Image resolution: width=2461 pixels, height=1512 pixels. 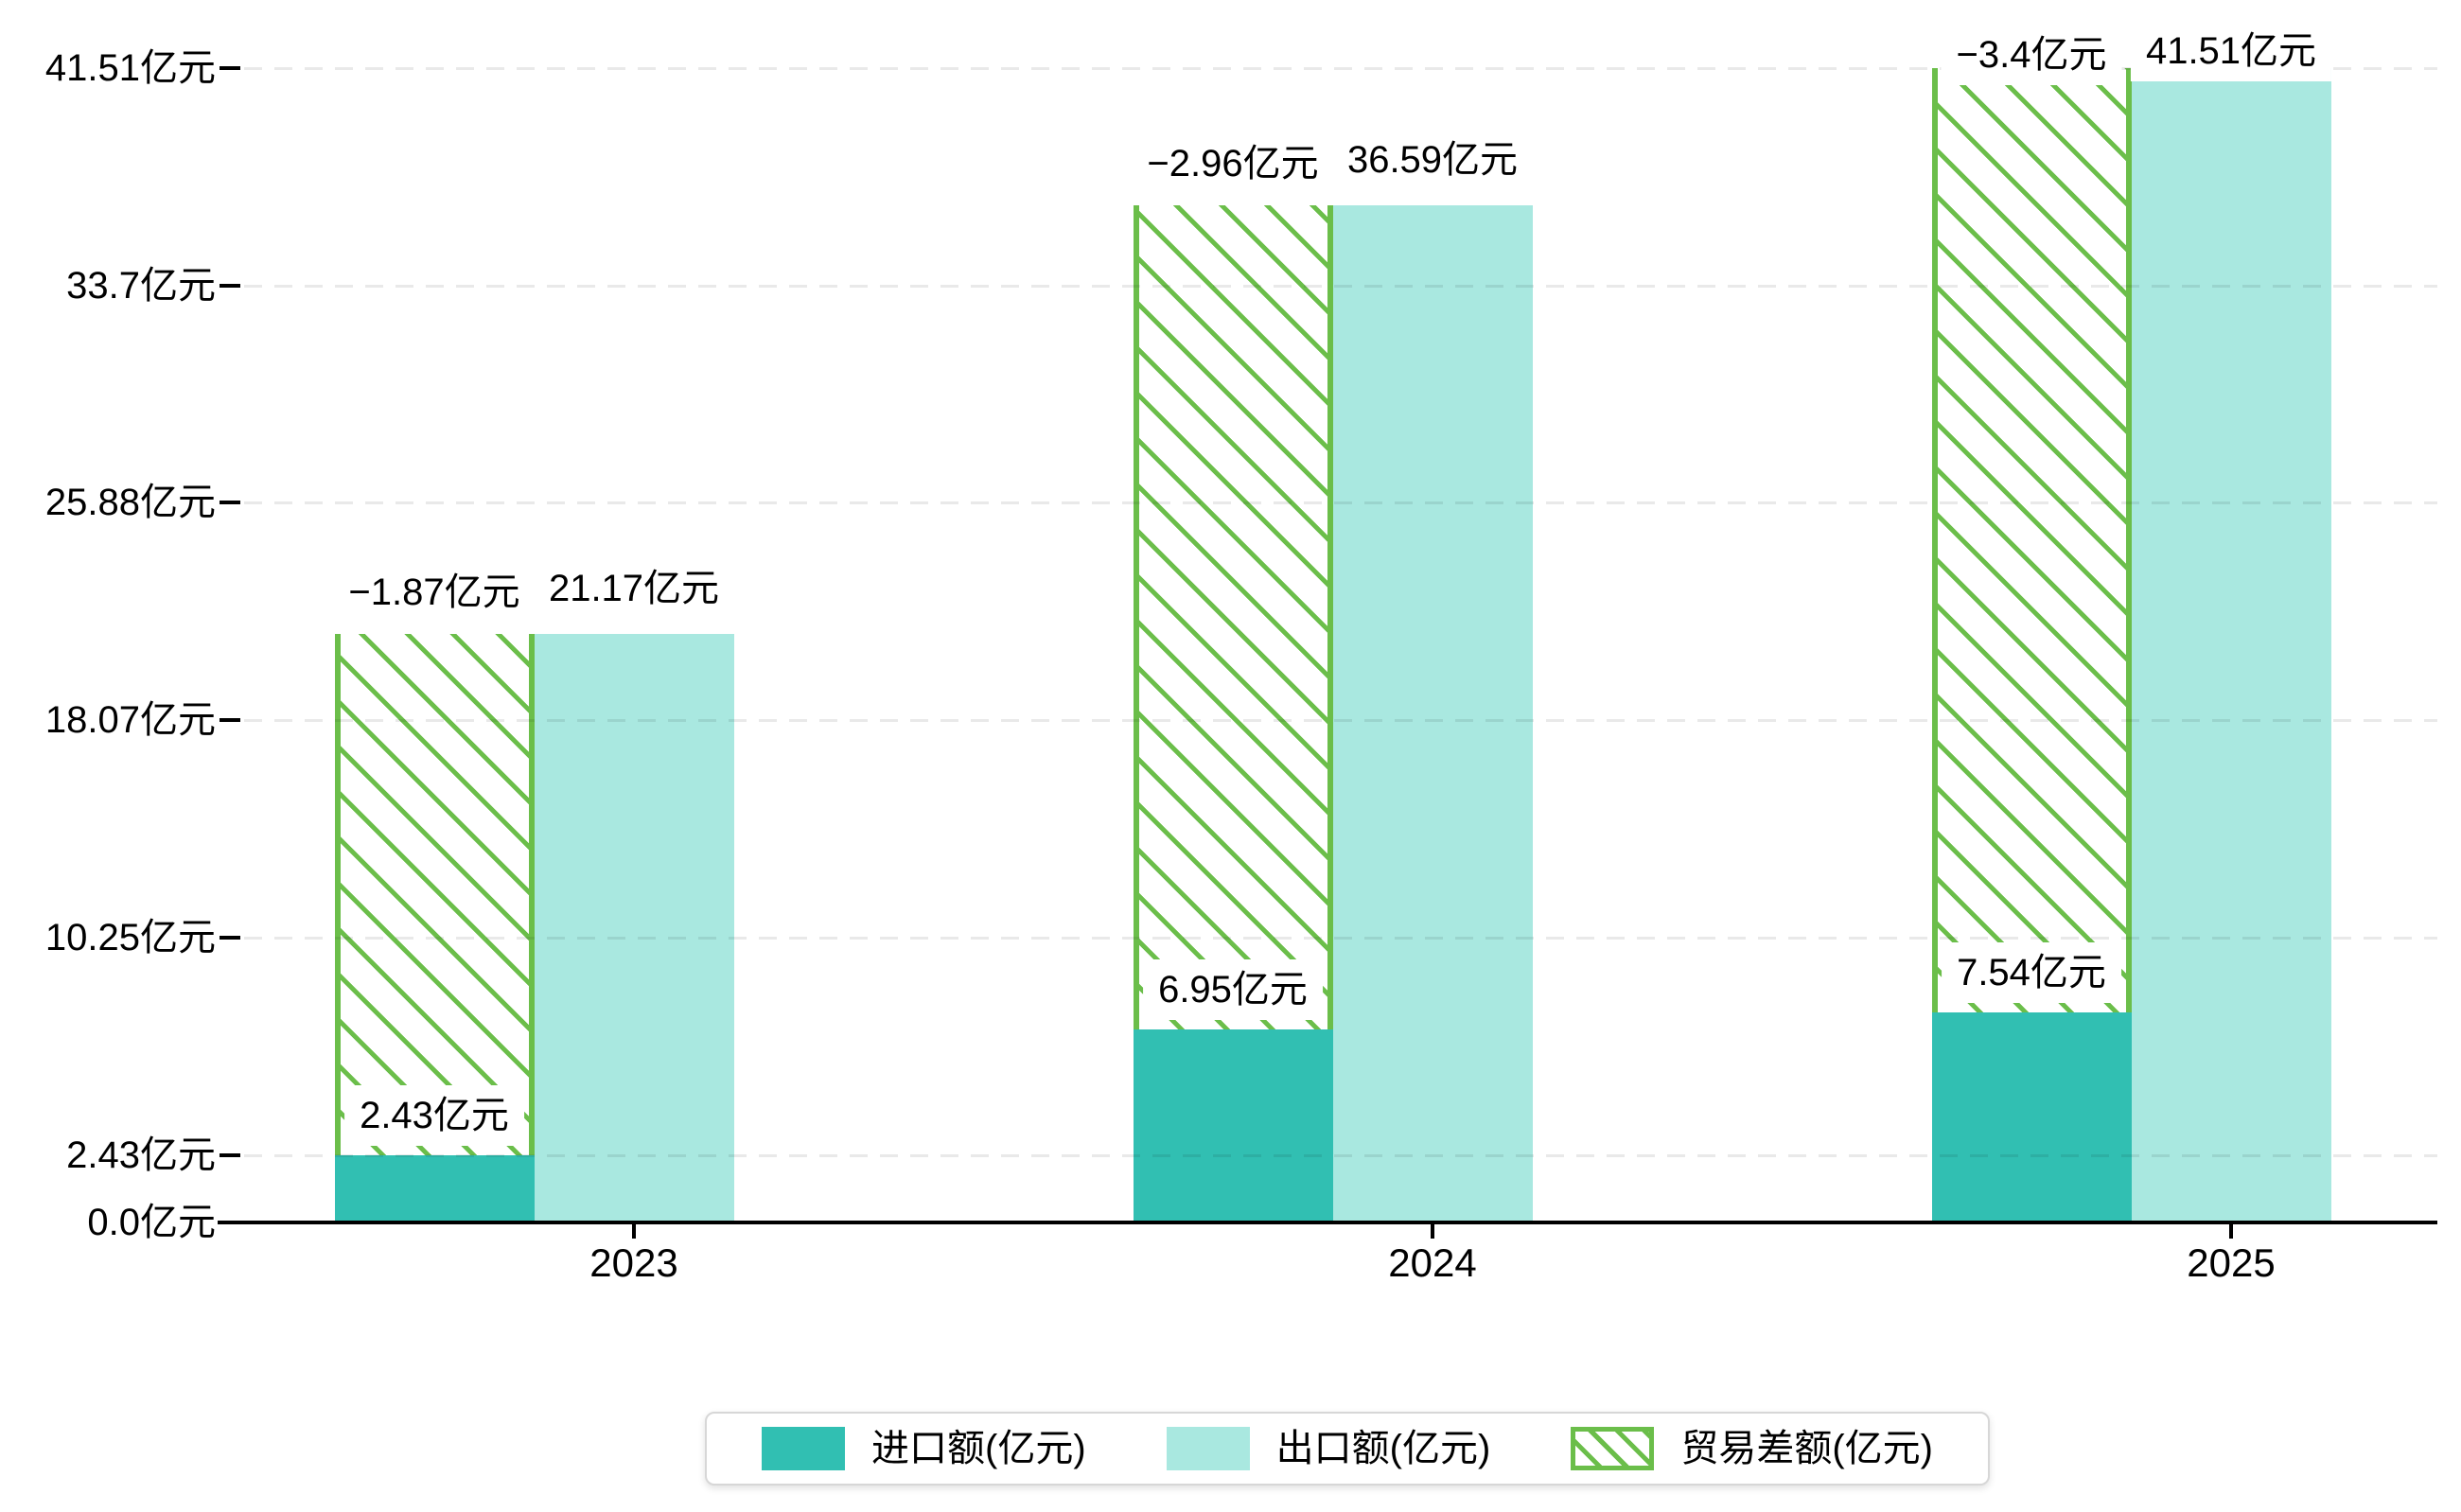 I want to click on x-axis-line, so click(x=1327, y=1223).